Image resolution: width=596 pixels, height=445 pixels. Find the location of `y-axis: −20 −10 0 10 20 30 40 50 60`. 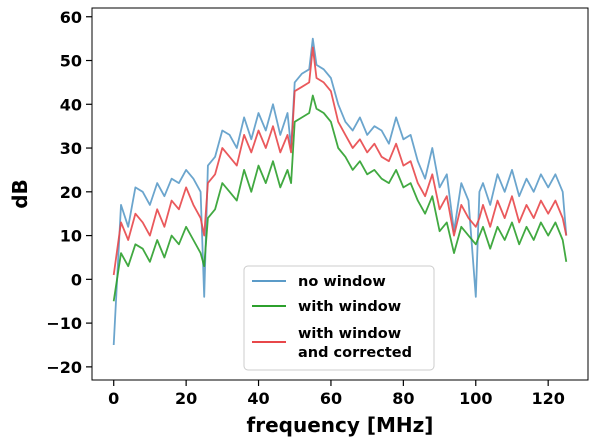

y-axis: −20 −10 0 10 20 30 40 50 60 is located at coordinates (69, 192).